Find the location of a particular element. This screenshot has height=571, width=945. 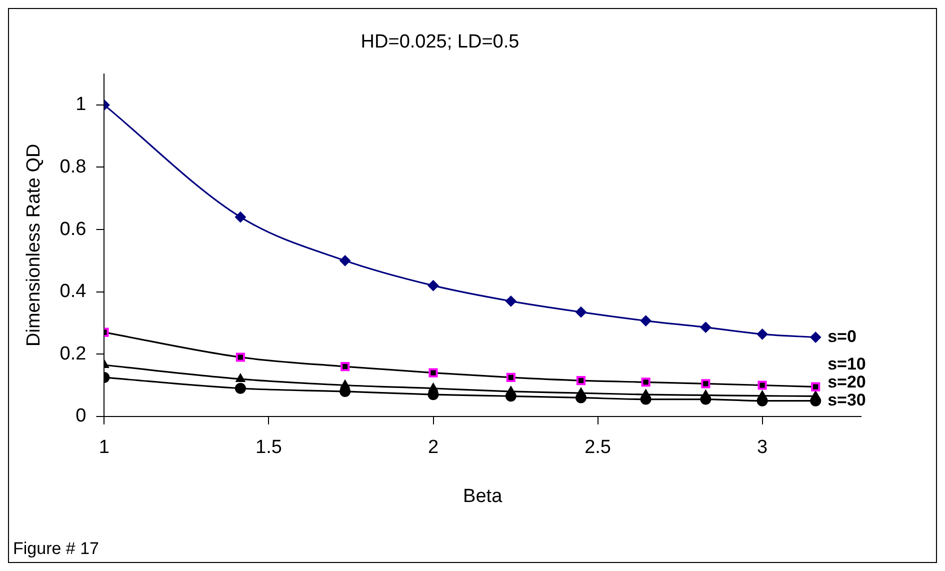

y-tick-label: 1 is located at coordinates (81, 105).